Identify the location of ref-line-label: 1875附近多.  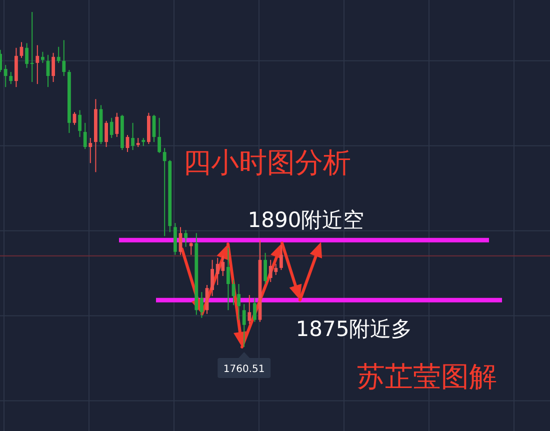
(354, 329).